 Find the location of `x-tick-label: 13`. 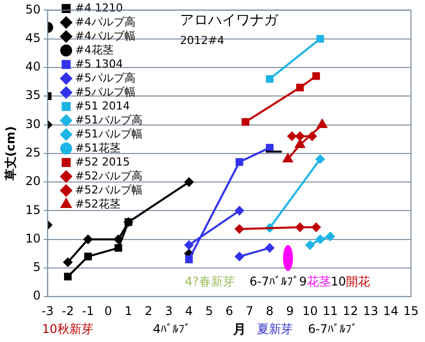

x-tick-label: 13 is located at coordinates (370, 311).